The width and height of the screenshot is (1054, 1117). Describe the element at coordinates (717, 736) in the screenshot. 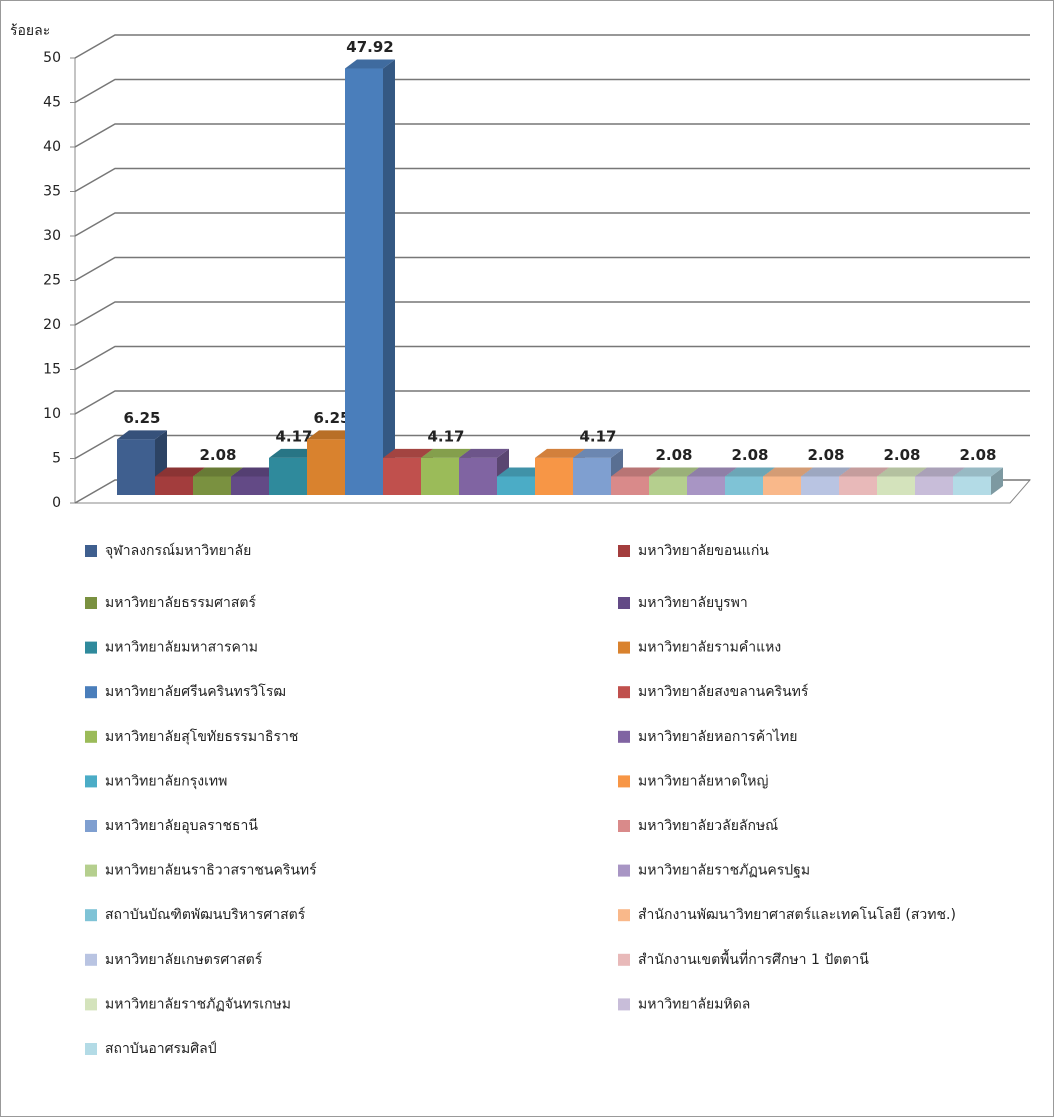

I see `legend-label: มหาวิทยาลัยหอการค้าไทย` at that location.